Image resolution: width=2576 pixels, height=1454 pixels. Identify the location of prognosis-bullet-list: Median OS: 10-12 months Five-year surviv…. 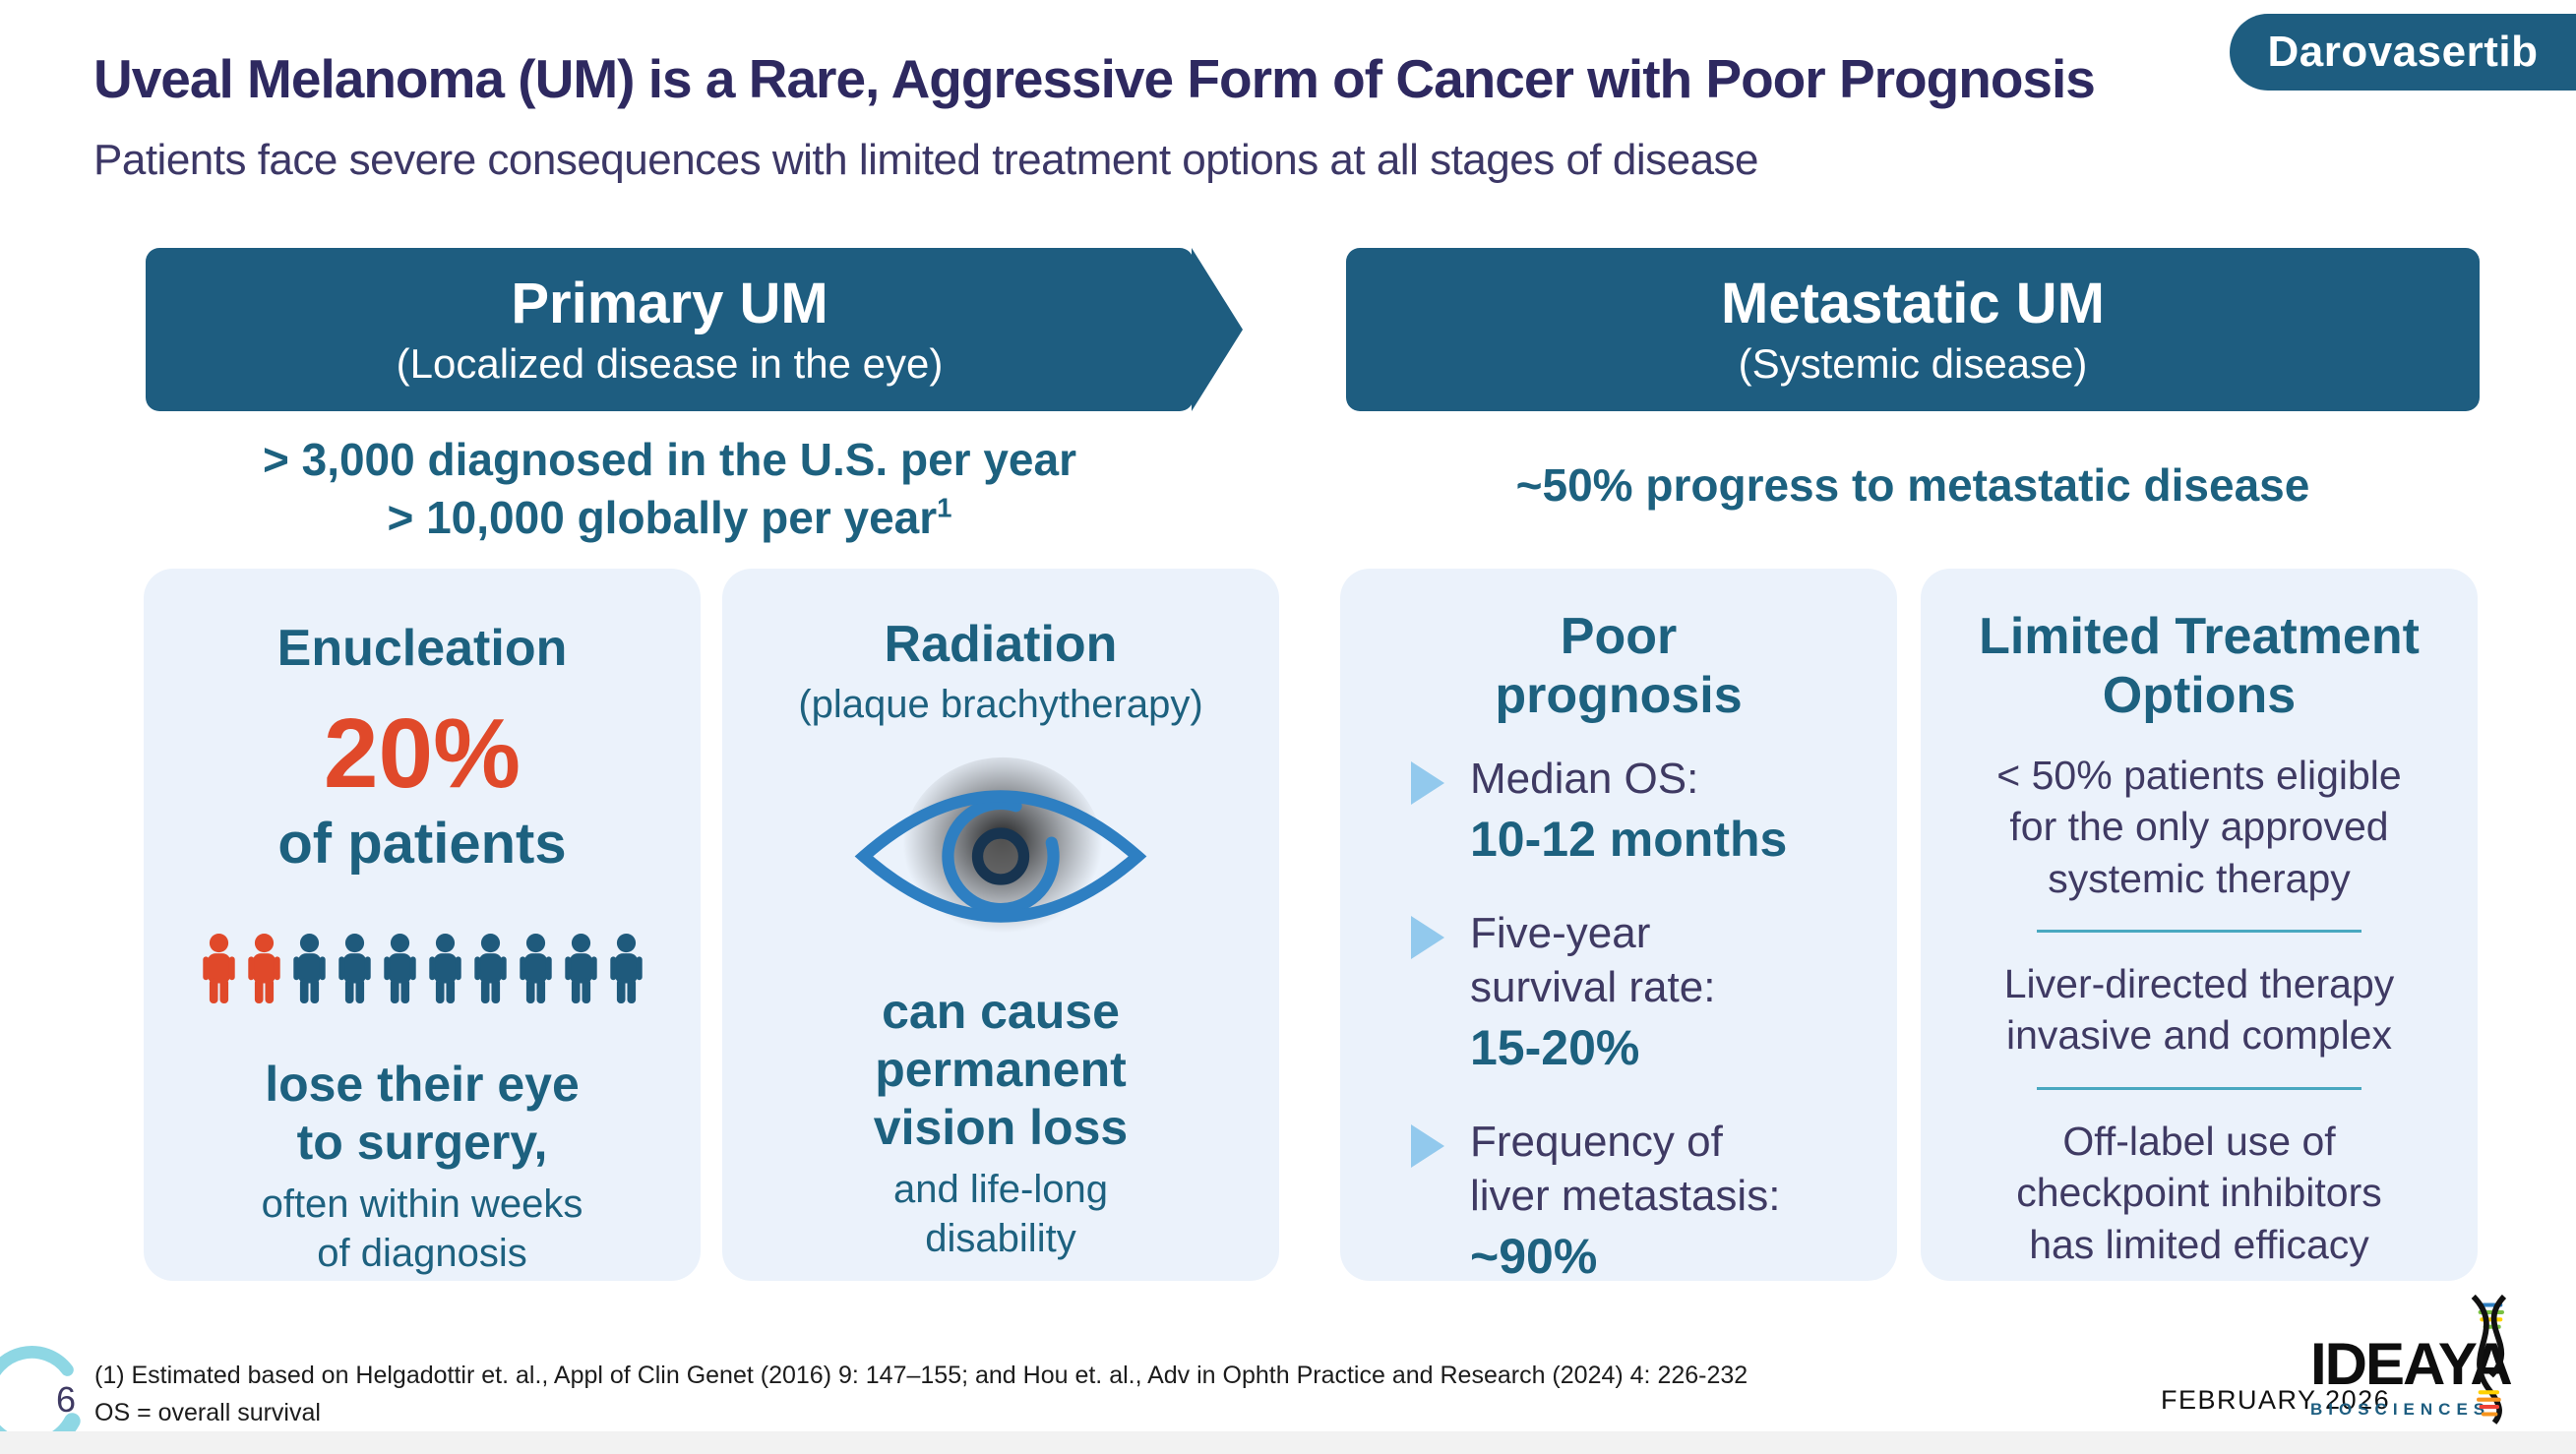
(1618, 1019).